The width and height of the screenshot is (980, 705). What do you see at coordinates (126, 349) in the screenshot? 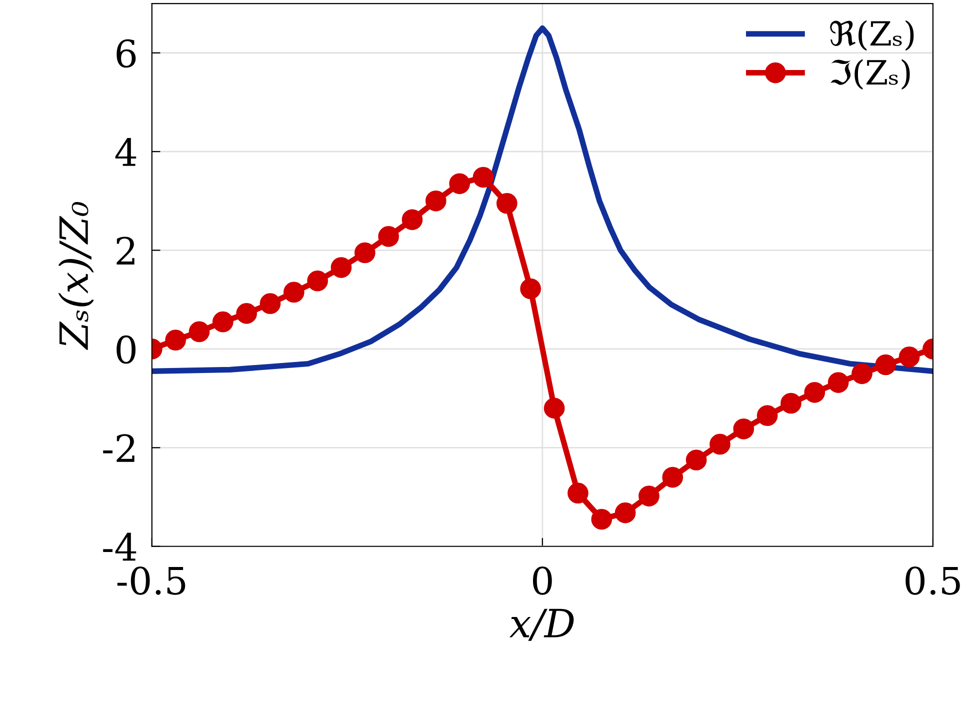
I see `y-tick-label: 0` at bounding box center [126, 349].